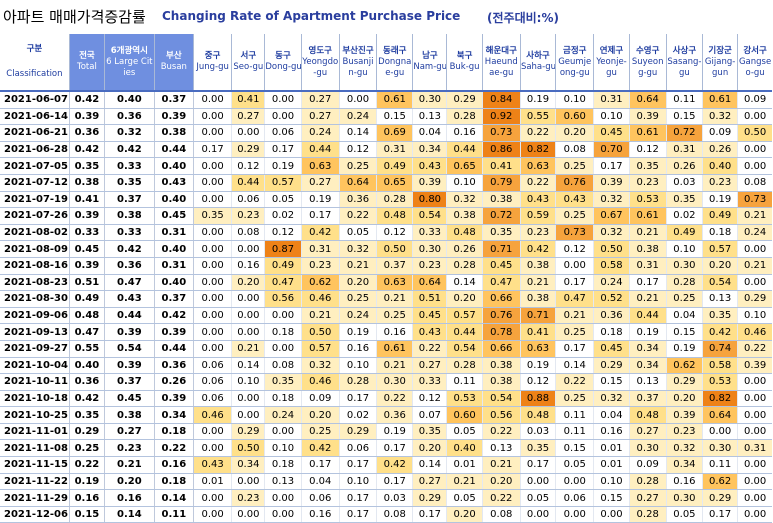 The height and width of the screenshot is (523, 773). Describe the element at coordinates (720, 150) in the screenshot. I see `value-cell: 0.26` at that location.